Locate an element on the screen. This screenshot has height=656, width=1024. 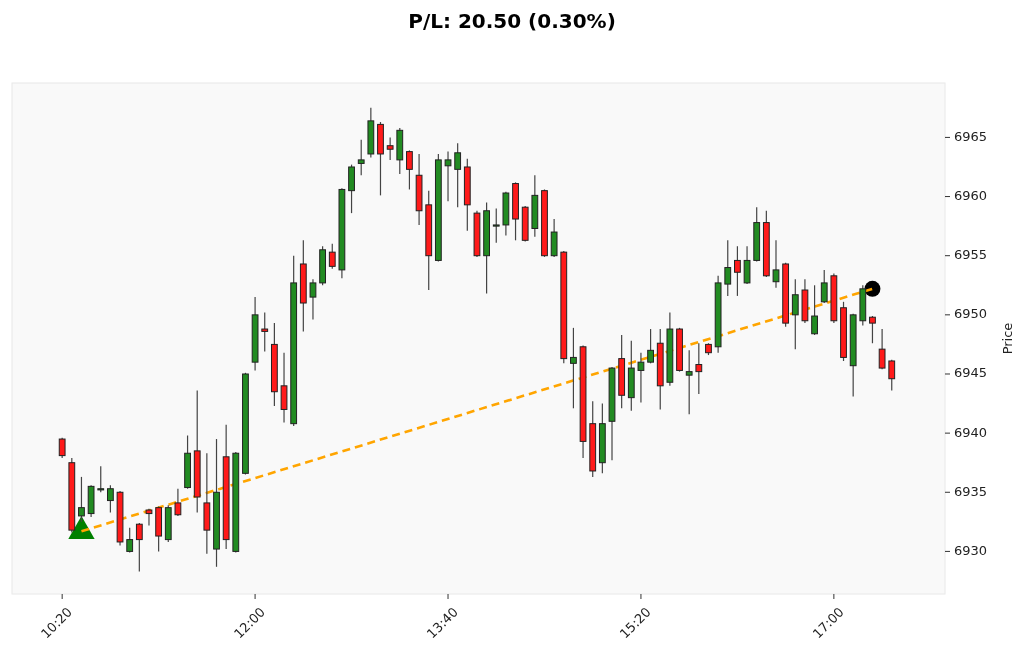
y-tick-label: 6965 is located at coordinates (971, 136).